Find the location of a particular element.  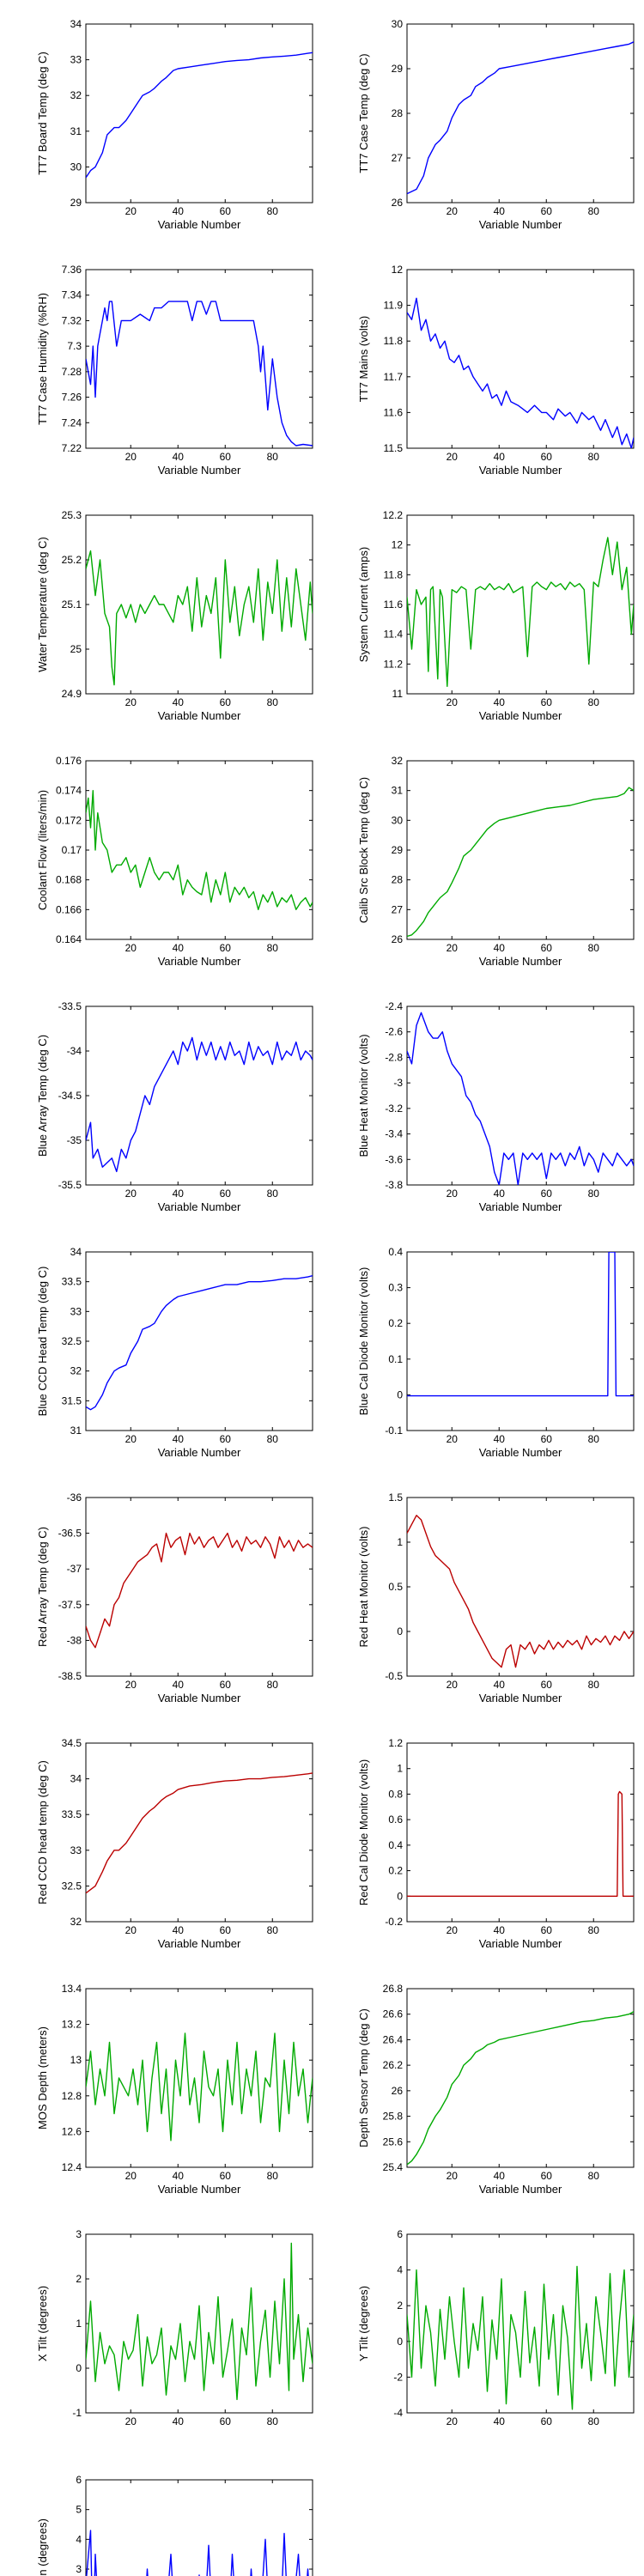

y-axis-label: TT7 Mains (volts) is located at coordinates (364, 359).